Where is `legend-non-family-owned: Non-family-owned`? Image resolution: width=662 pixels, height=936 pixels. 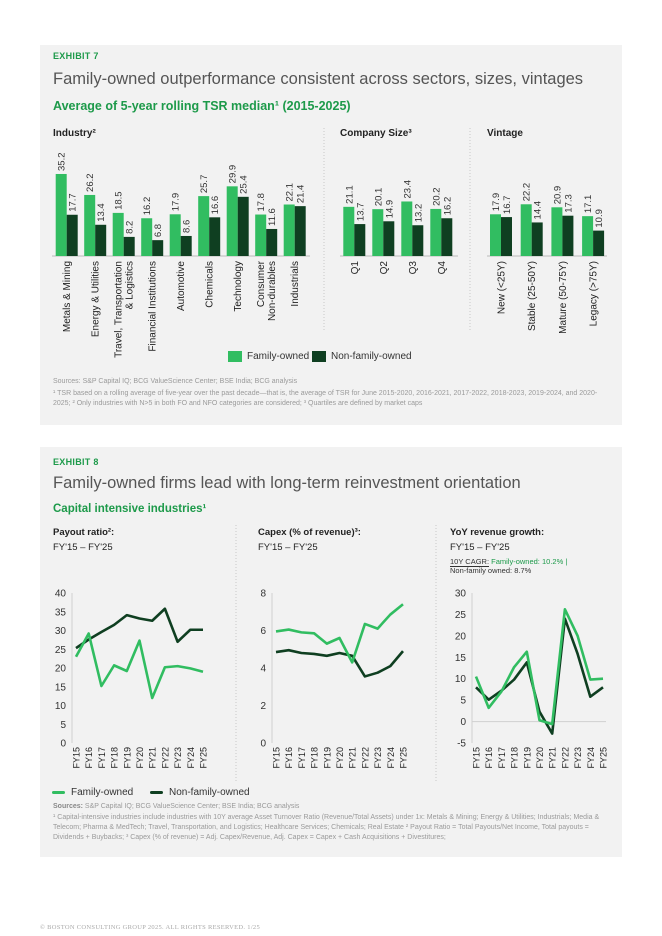 legend-non-family-owned: Non-family-owned is located at coordinates (362, 356).